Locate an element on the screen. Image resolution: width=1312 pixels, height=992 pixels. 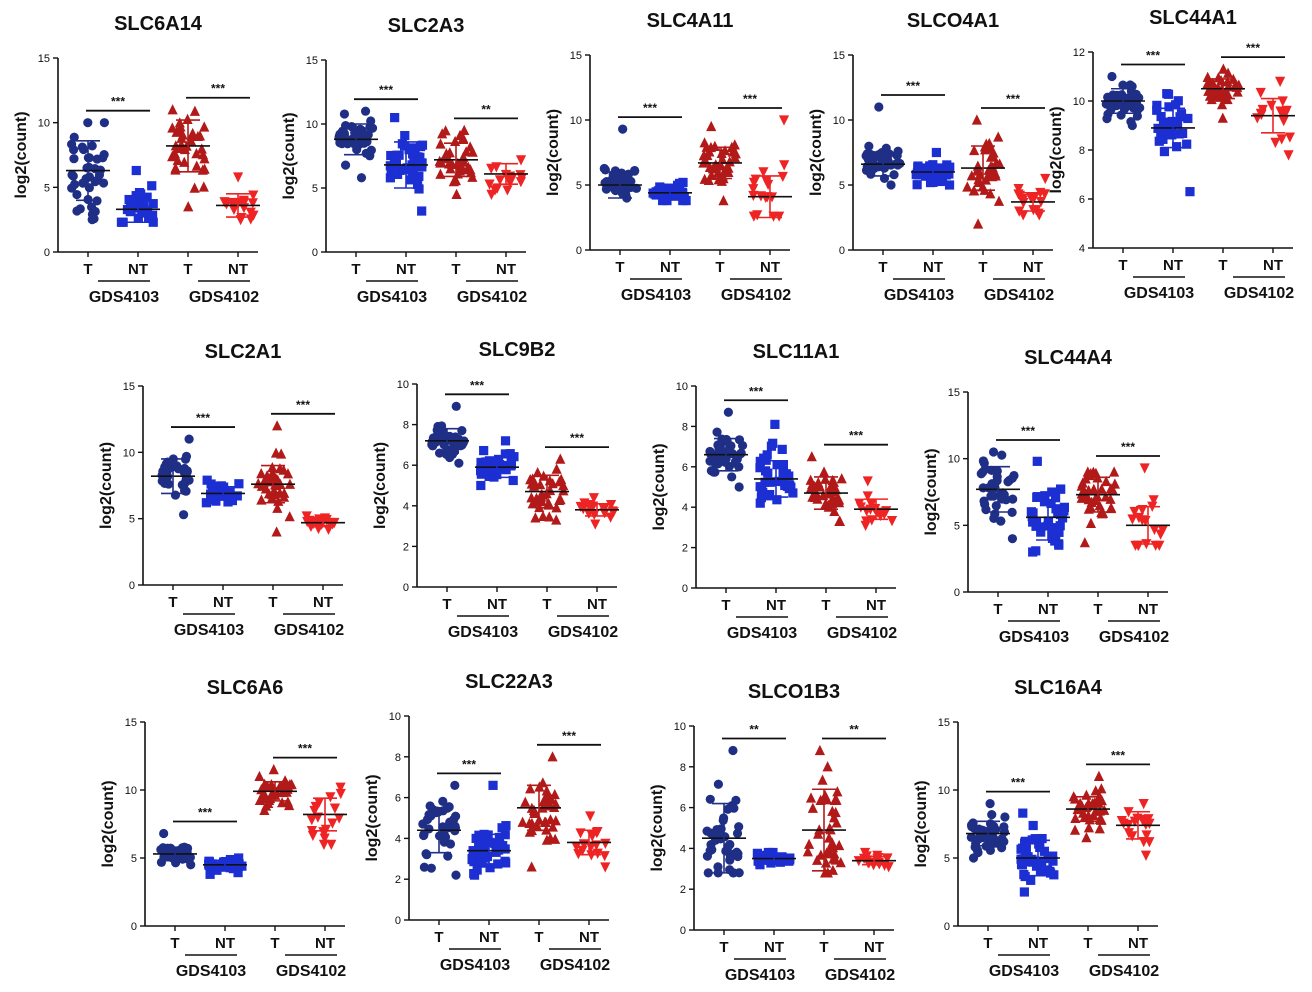
y-tick-label: 2 is located at coordinates (685, 549).